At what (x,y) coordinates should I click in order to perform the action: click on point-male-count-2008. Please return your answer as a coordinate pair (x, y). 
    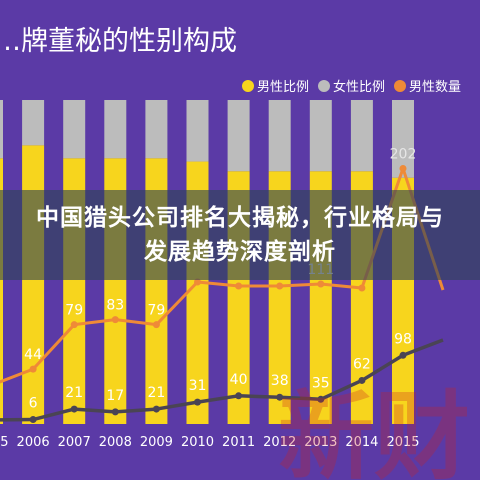
    Looking at the image, I should click on (115, 320).